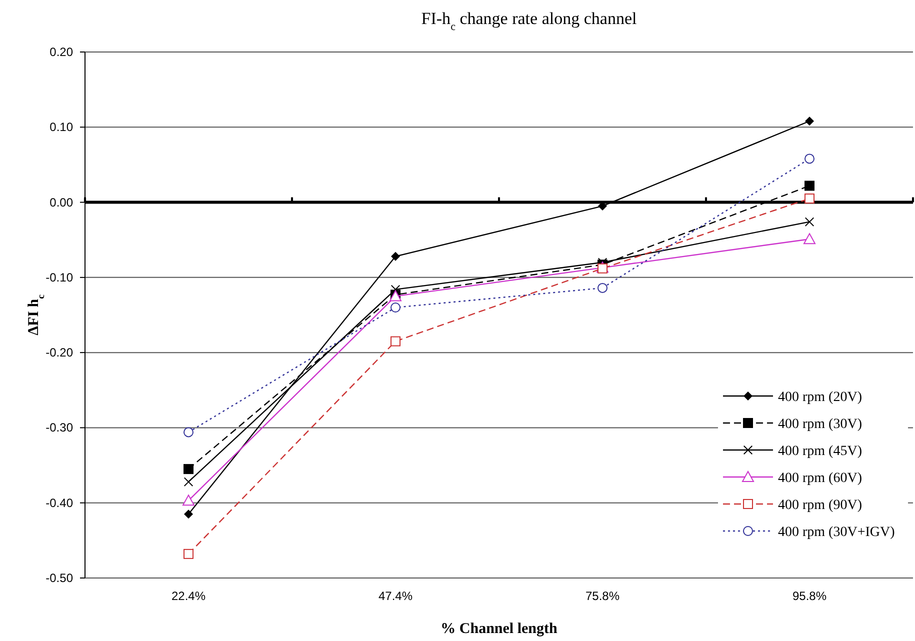 Image resolution: width=915 pixels, height=641 pixels. What do you see at coordinates (60, 353) in the screenshot?
I see `y-tick-label: -0.20` at bounding box center [60, 353].